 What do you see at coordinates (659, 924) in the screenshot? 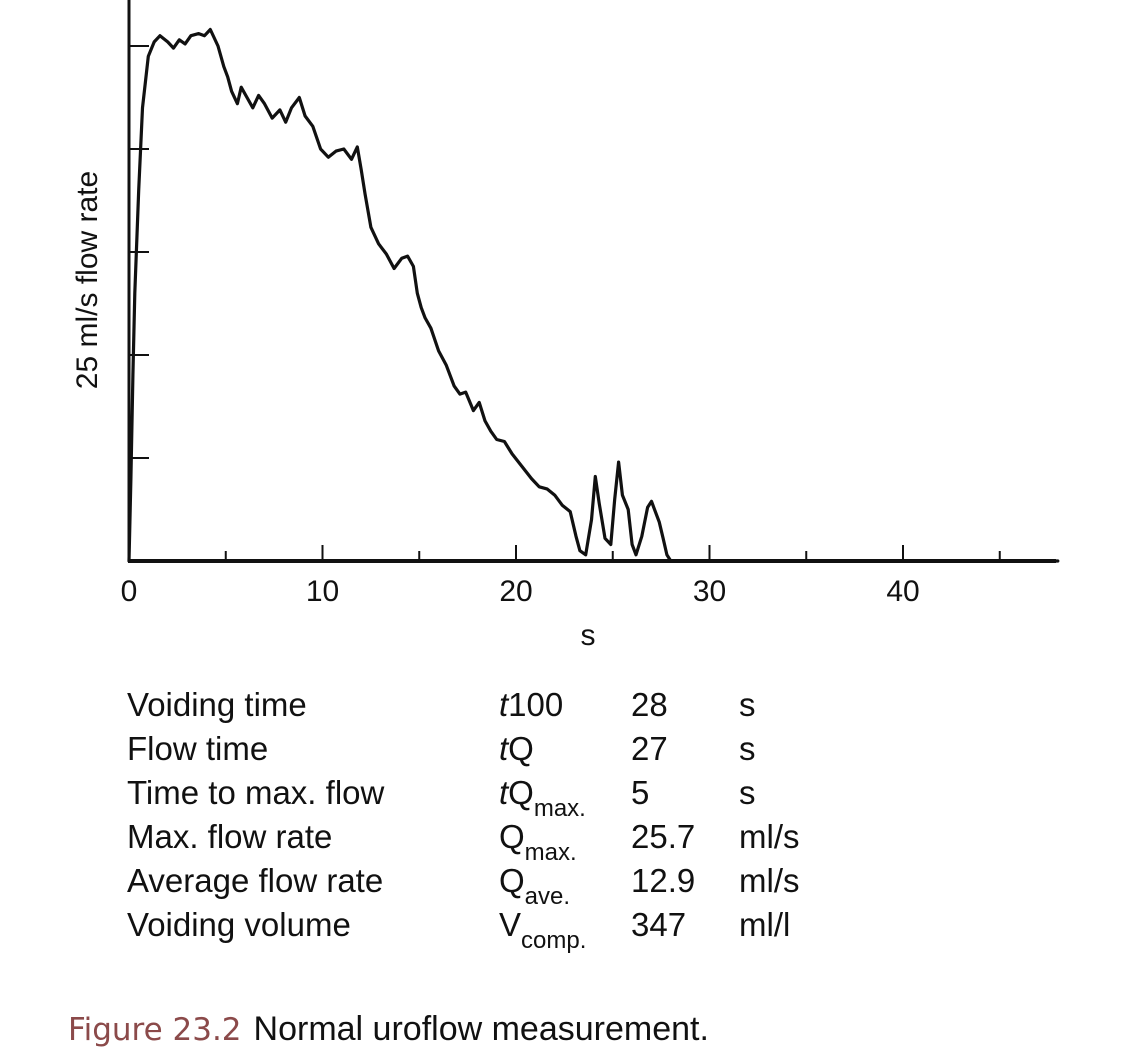
I see `parameter-value: 347` at bounding box center [659, 924].